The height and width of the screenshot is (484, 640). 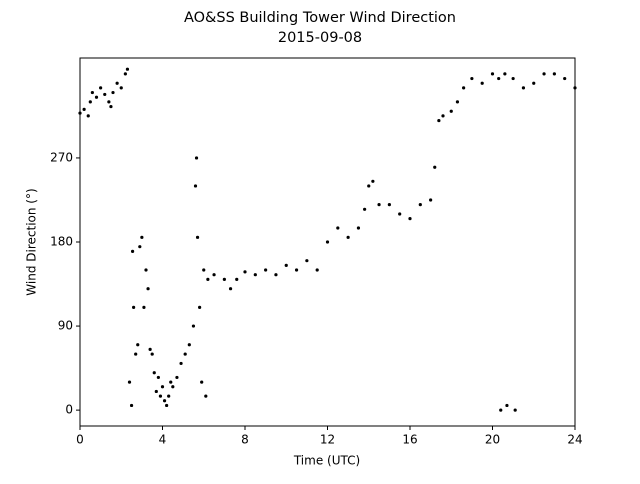 What do you see at coordinates (245, 440) in the screenshot?
I see `x-tick-label: 8` at bounding box center [245, 440].